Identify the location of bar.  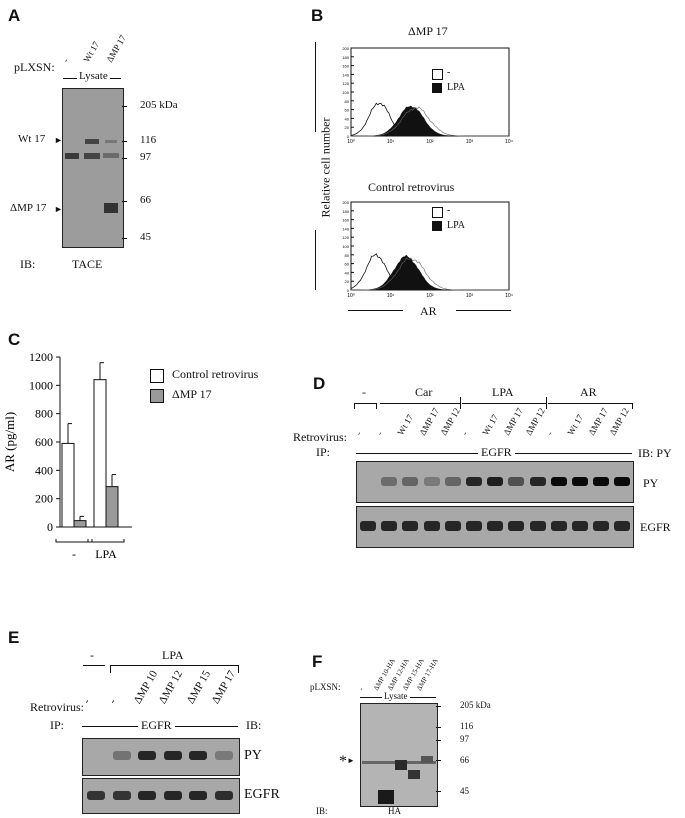
(112, 507).